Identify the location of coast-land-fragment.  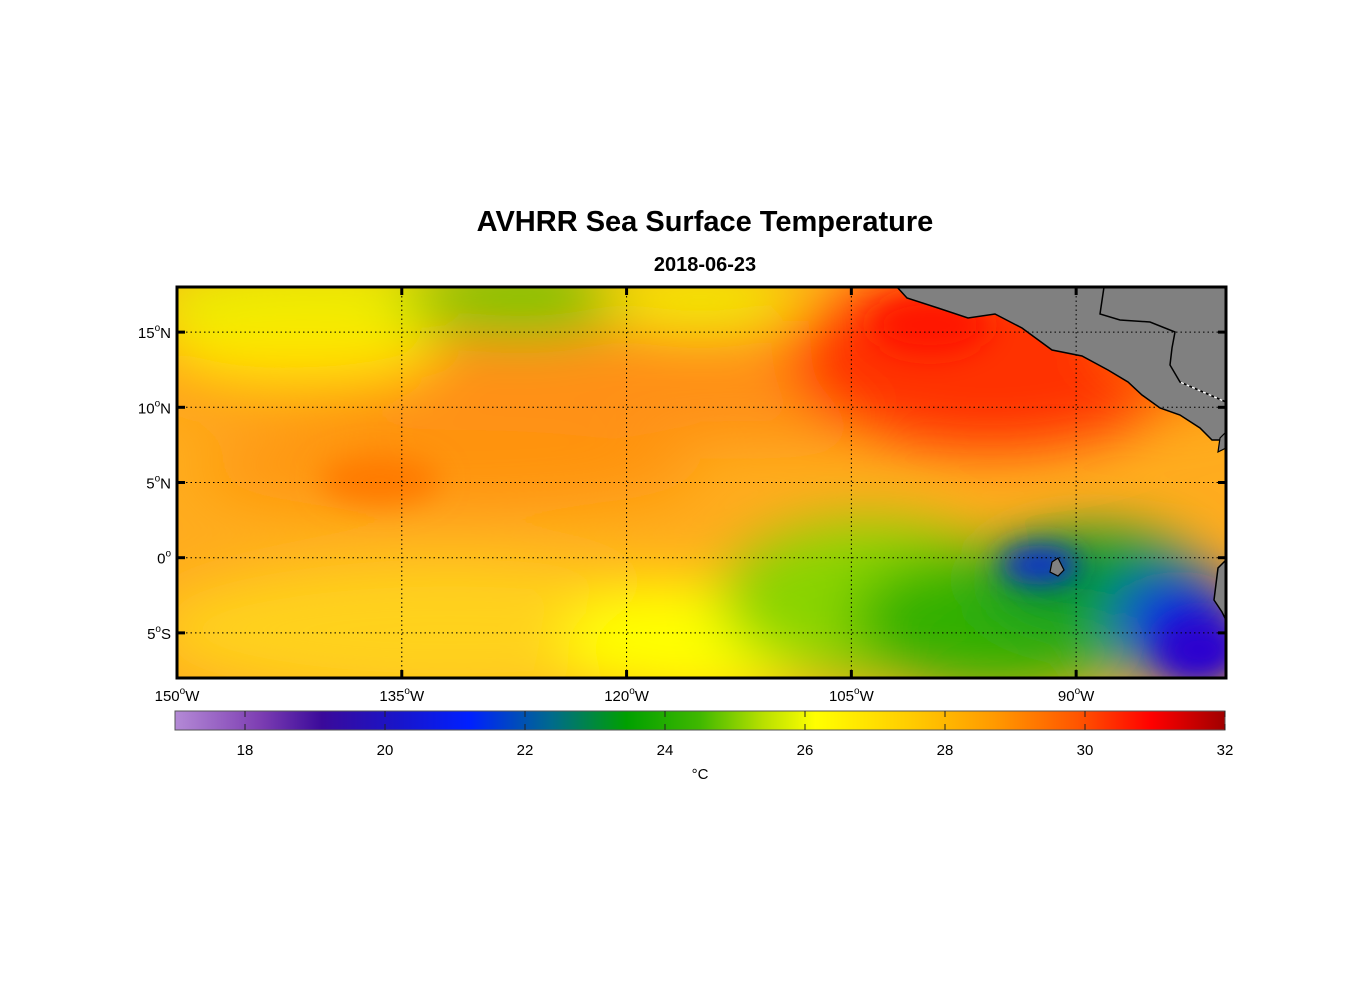
(1221, 442).